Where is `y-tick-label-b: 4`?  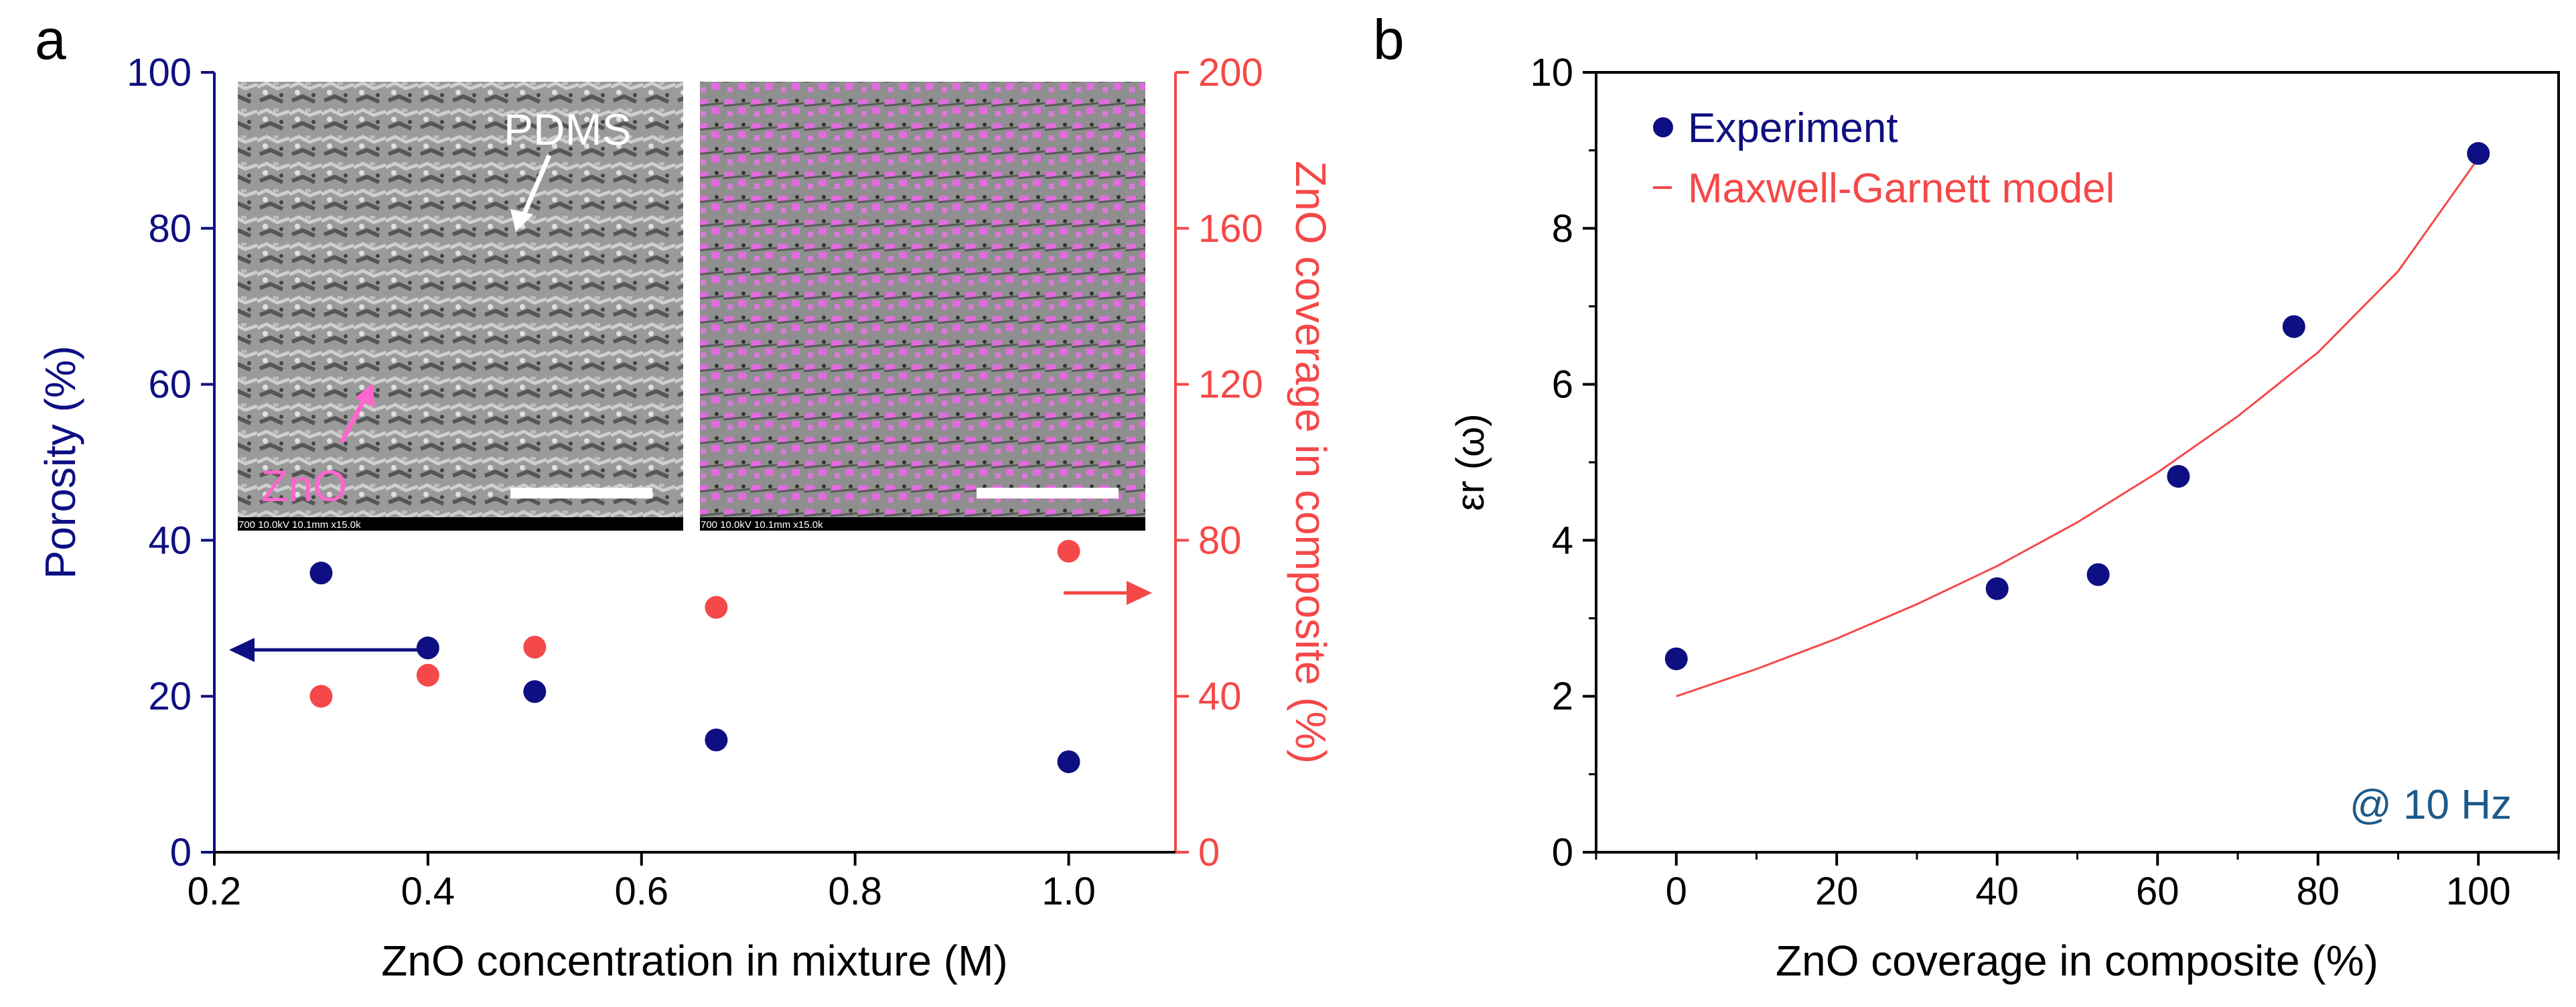 y-tick-label-b: 4 is located at coordinates (1562, 540).